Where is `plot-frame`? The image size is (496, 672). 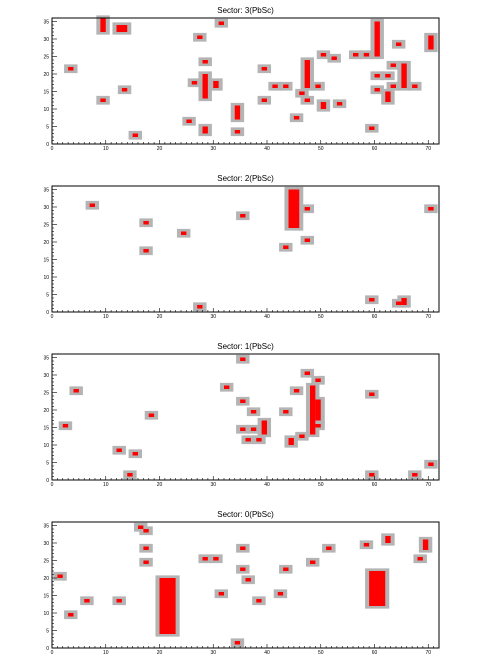 plot-frame is located at coordinates (245, 249).